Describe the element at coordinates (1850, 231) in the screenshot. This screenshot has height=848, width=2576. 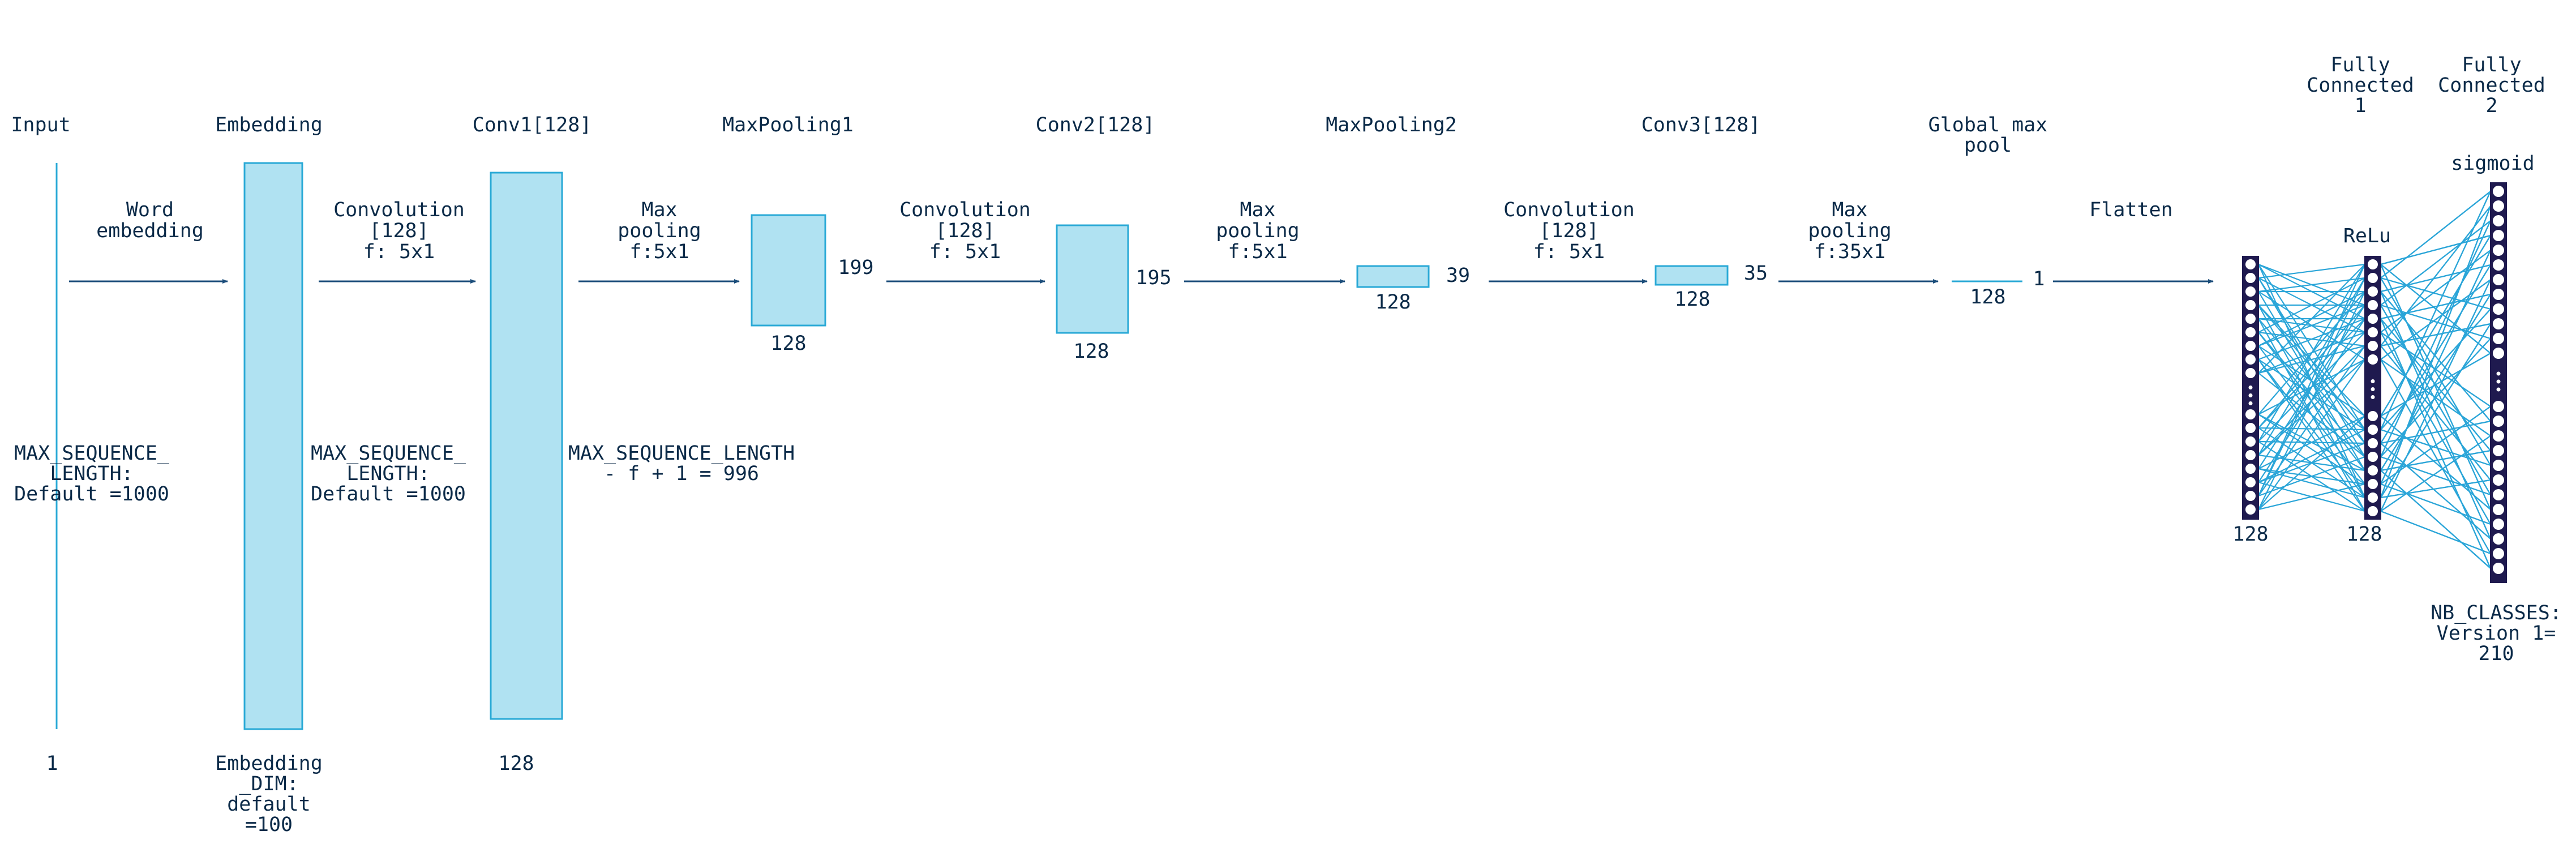
I see `op-maxpool-c: Max pooling f:35x1` at that location.